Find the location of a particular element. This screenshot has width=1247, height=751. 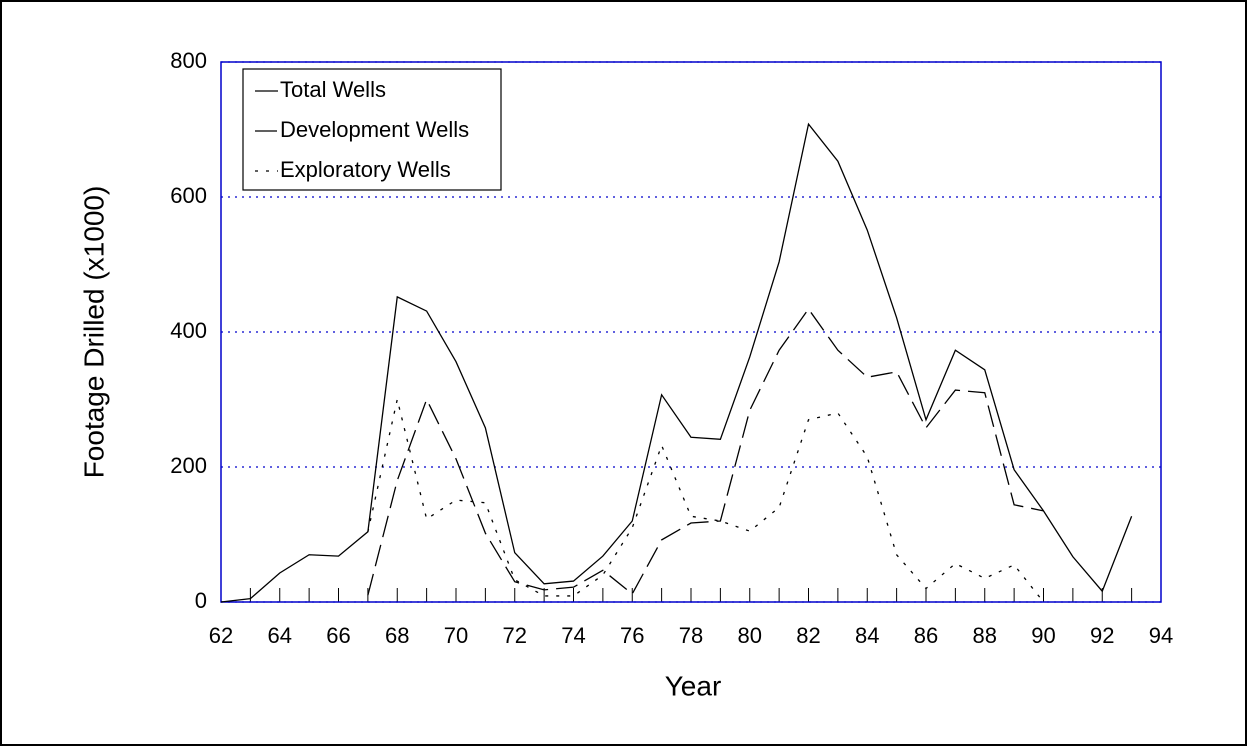

legend-box is located at coordinates (372, 129).